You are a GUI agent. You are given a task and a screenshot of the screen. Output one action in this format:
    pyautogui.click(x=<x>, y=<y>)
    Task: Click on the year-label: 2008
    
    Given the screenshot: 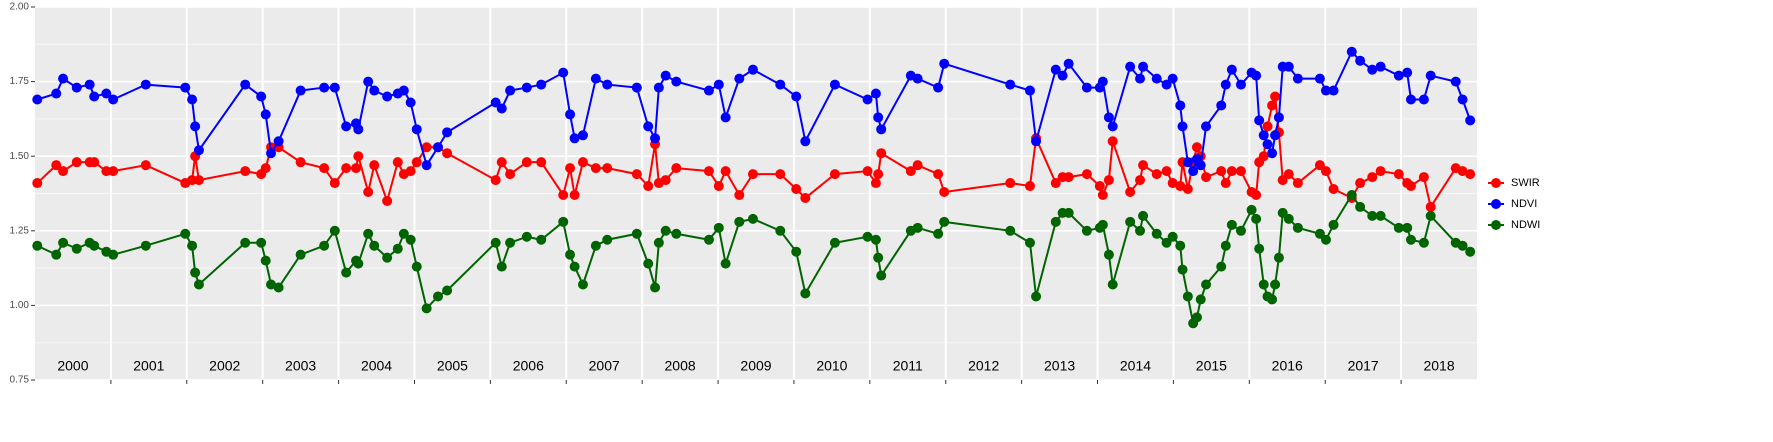 What is the action you would take?
    pyautogui.click(x=680, y=366)
    